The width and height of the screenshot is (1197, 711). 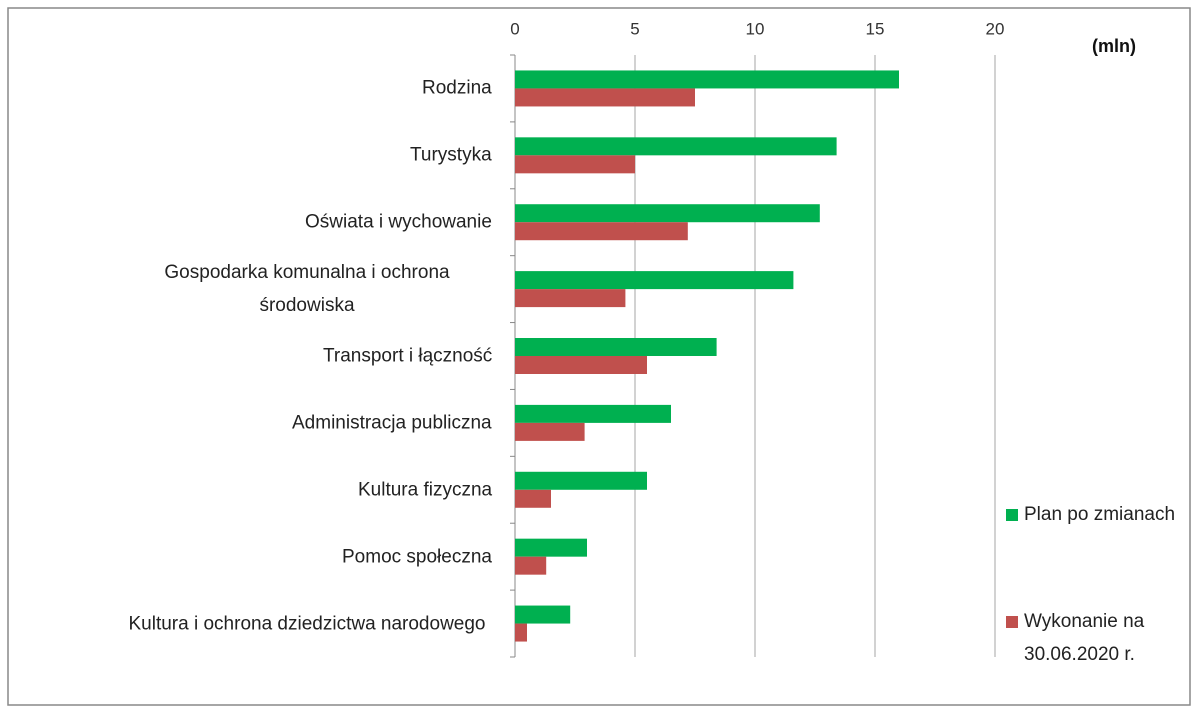 What do you see at coordinates (1084, 638) in the screenshot?
I see `legend-label: Wykonanie na 30.06.2020 r.` at bounding box center [1084, 638].